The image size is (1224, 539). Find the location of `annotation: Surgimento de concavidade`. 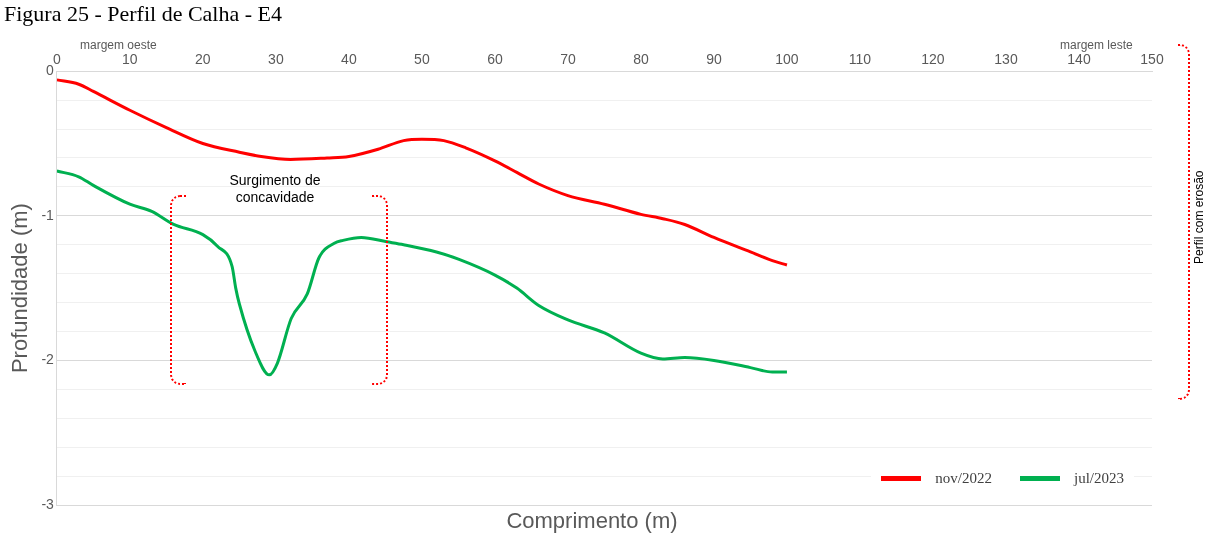

annotation: Surgimento de concavidade is located at coordinates (275, 189).